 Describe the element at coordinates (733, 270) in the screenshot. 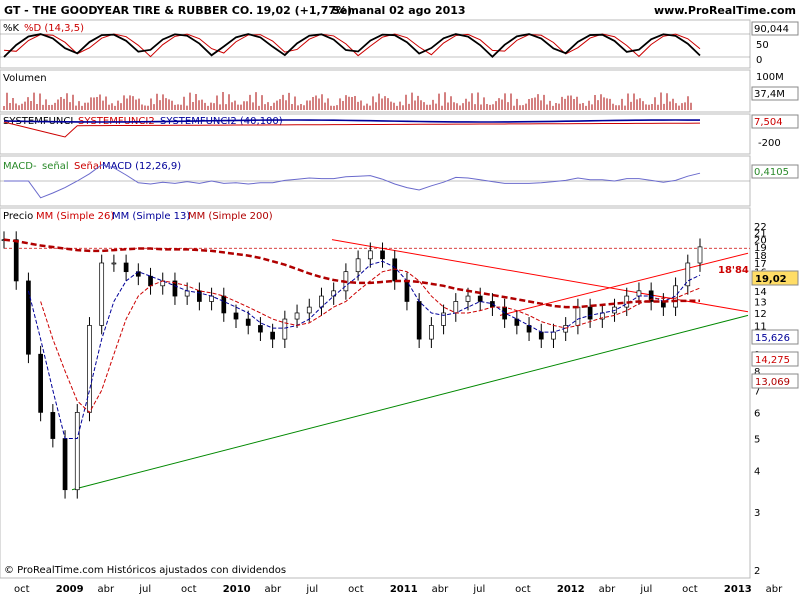

I see `hline-label: 18'84` at that location.